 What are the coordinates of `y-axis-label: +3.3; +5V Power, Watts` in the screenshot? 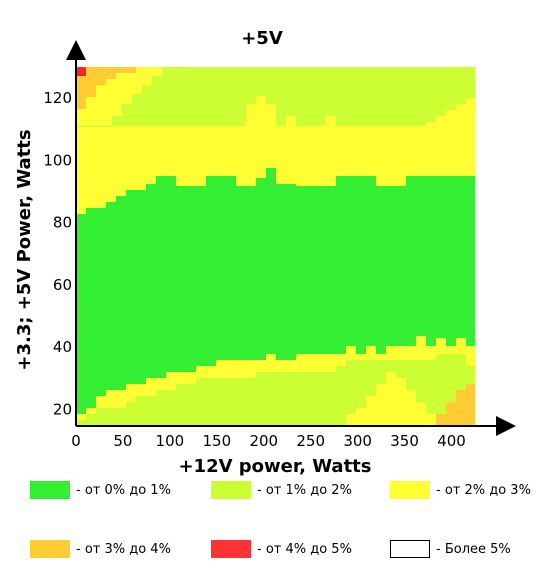 It's located at (24, 249).